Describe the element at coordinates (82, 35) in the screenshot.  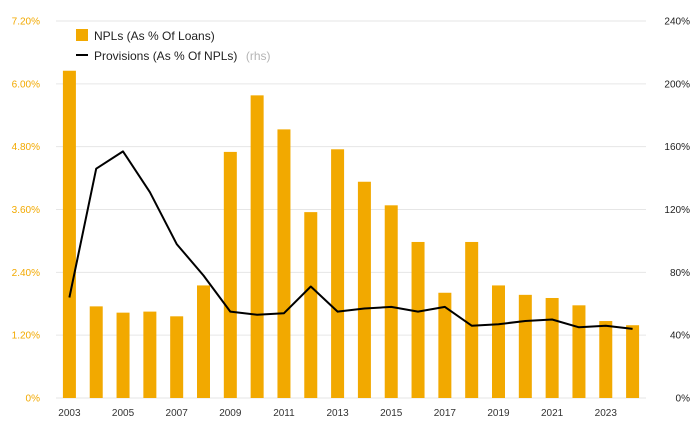
I see `legend-swatch-npl` at that location.